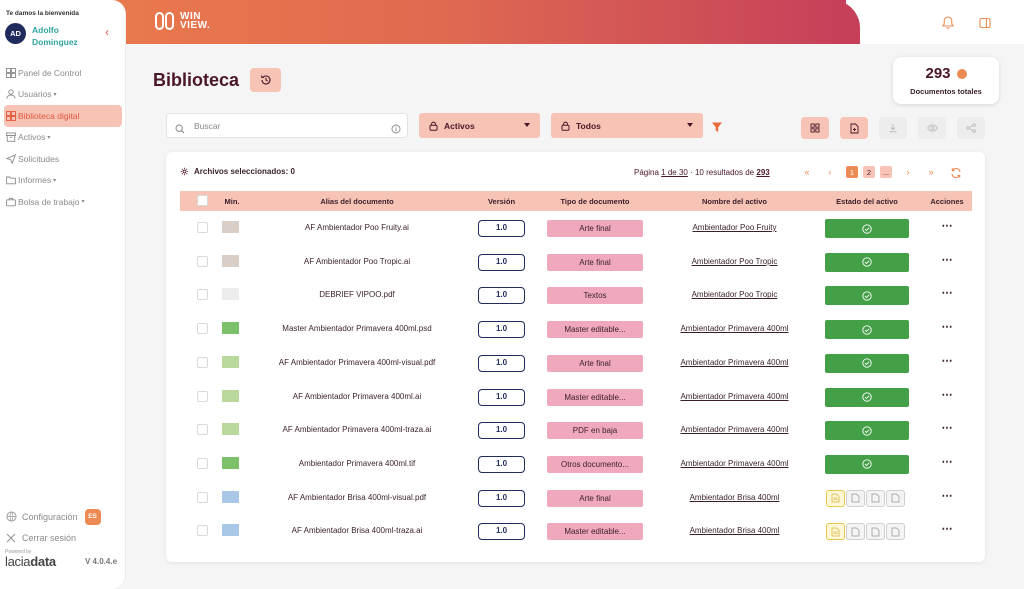 The width and height of the screenshot is (1024, 589). I want to click on avatar: AD, so click(15, 33).